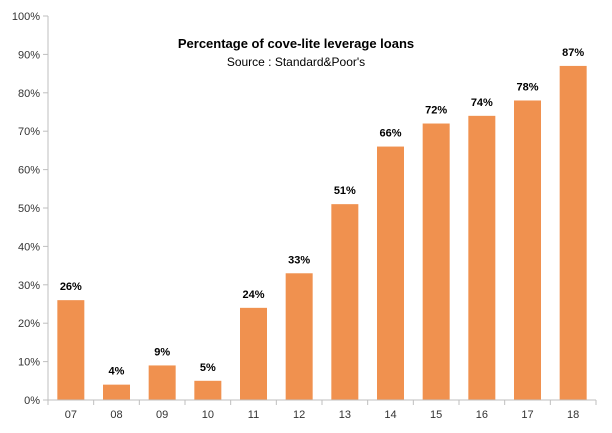  I want to click on x-tick-label-07: 07, so click(71, 415).